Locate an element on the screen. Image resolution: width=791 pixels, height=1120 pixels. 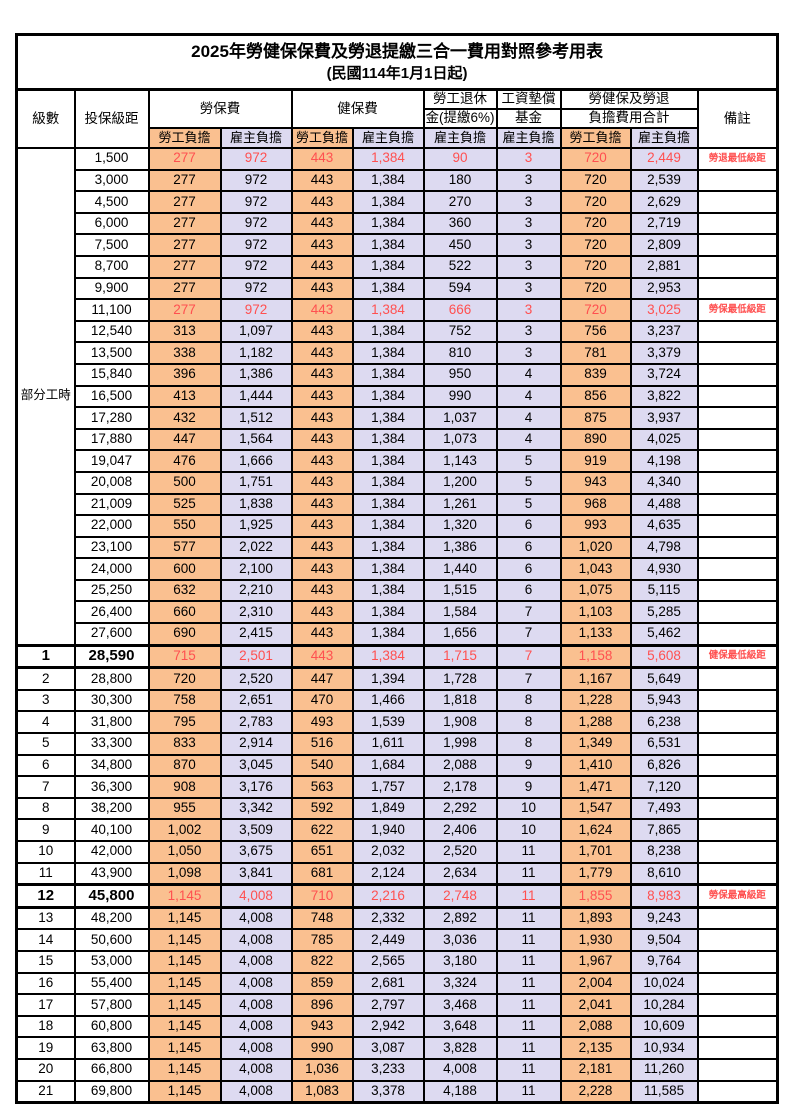
cell-labor-employer: 2,520 is located at coordinates (256, 678).